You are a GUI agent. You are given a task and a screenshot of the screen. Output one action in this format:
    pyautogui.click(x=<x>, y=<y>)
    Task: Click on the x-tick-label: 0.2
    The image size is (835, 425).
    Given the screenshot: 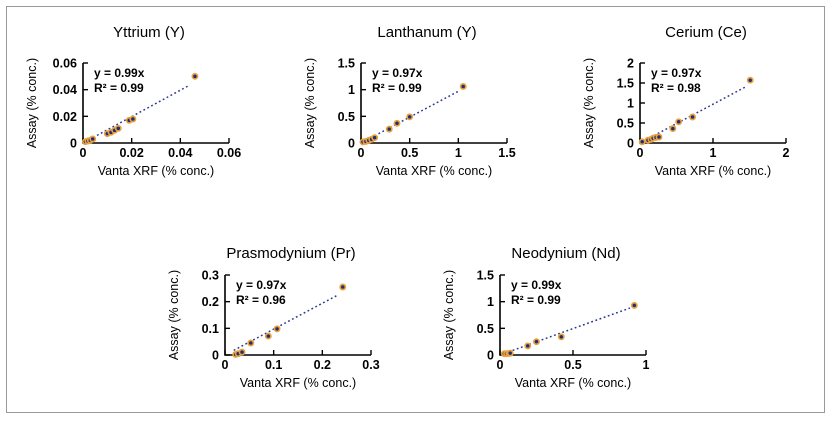 What is the action you would take?
    pyautogui.click(x=322, y=365)
    